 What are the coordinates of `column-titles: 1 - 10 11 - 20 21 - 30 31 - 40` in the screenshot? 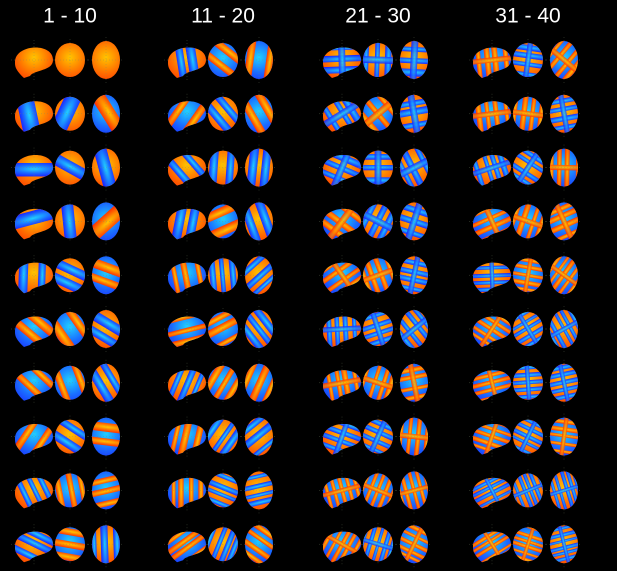 It's located at (302, 16).